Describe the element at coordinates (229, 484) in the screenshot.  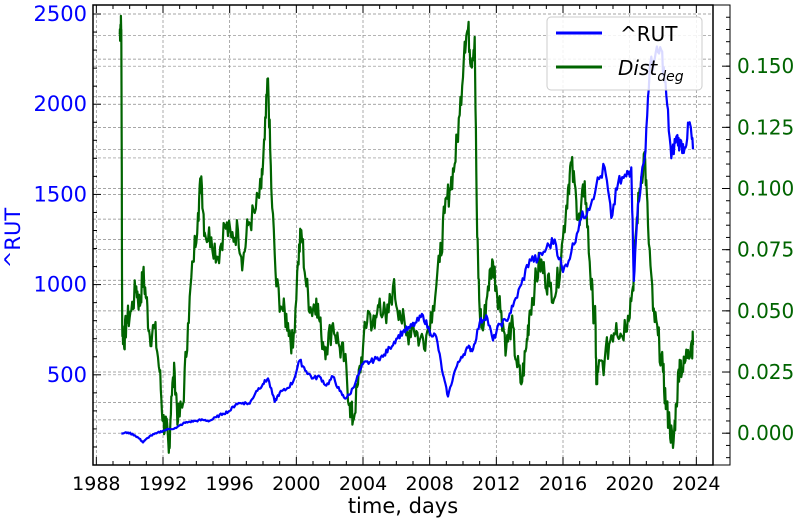
I see `x-tick-label: 1996` at that location.